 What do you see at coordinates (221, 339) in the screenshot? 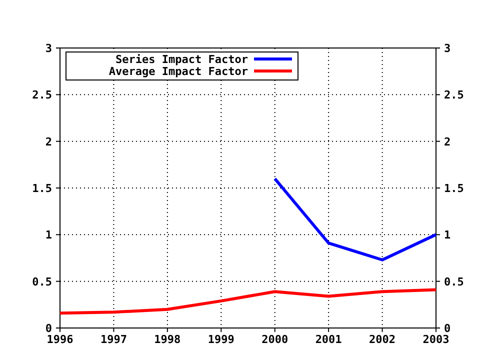
I see `x-tick-label: 1999` at bounding box center [221, 339].